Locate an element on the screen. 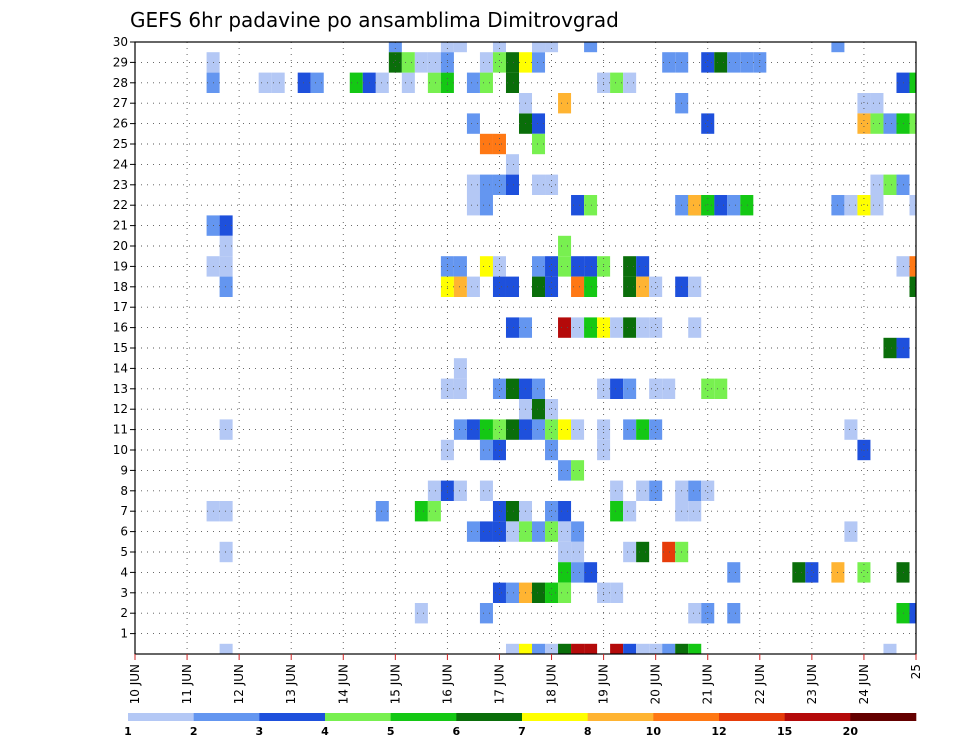 Image resolution: width=960 pixels, height=742 pixels. colorbar-label: 15 is located at coordinates (784, 731).